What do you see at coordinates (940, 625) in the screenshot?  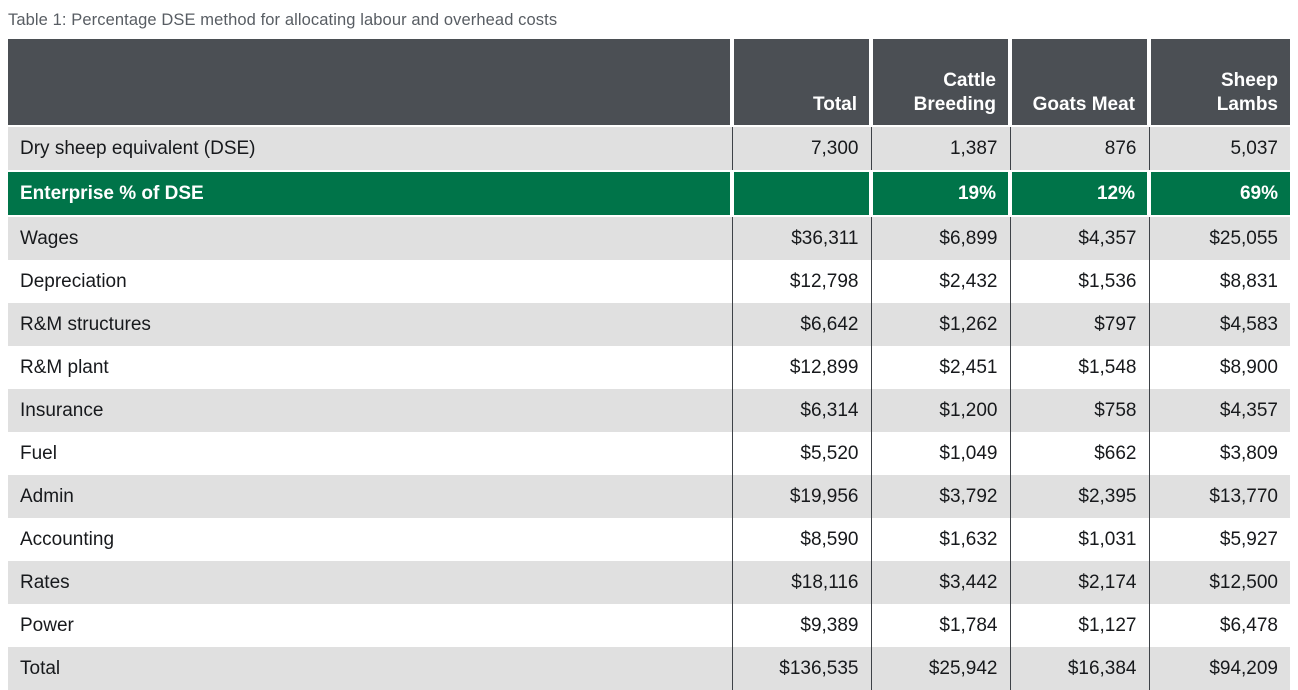 I see `cell-value: $1,784` at bounding box center [940, 625].